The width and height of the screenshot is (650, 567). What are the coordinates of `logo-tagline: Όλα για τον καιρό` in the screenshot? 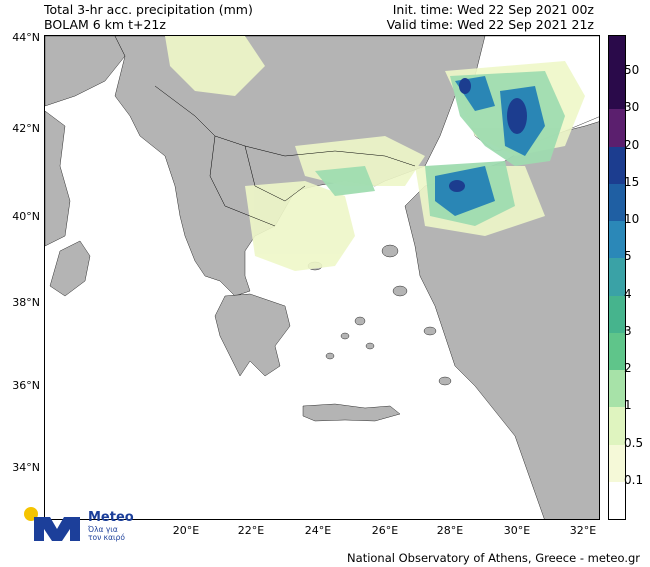 It's located at (106, 533).